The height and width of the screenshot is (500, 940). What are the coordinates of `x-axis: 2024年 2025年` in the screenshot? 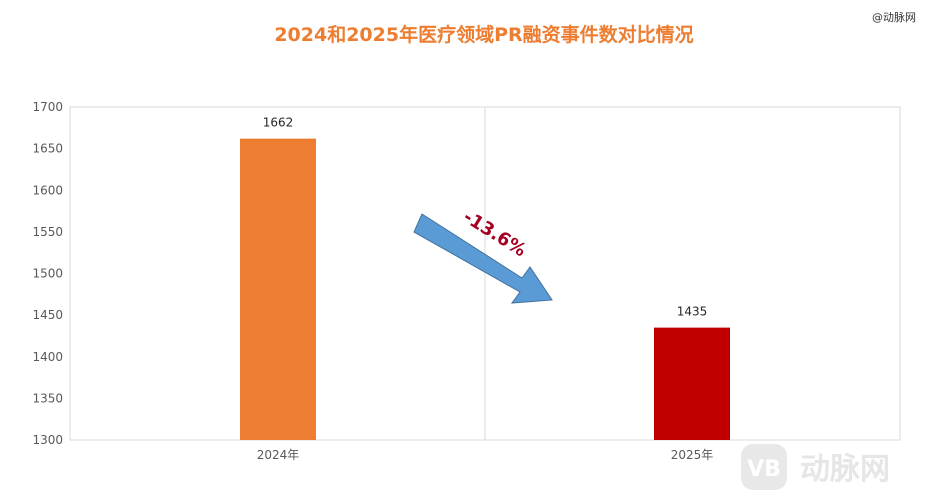 It's located at (485, 455).